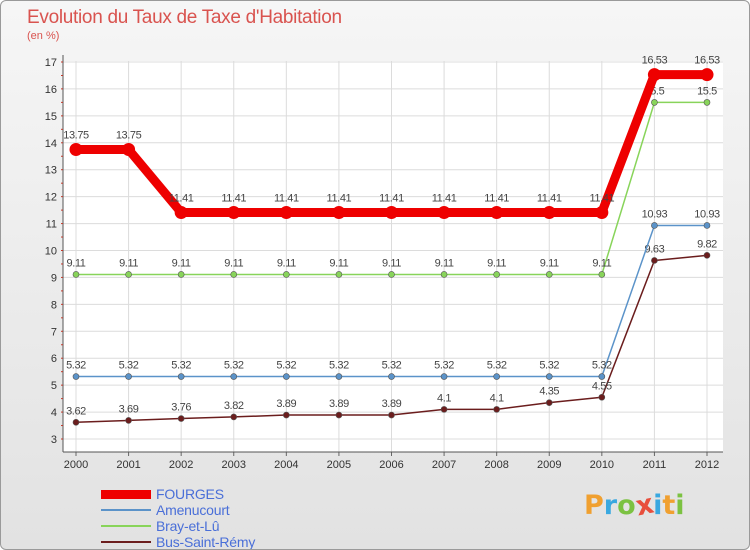 The width and height of the screenshot is (750, 550). Describe the element at coordinates (206, 542) in the screenshot. I see `legend-label-bus-saint-remy: Bus-Saint-Rémy` at that location.